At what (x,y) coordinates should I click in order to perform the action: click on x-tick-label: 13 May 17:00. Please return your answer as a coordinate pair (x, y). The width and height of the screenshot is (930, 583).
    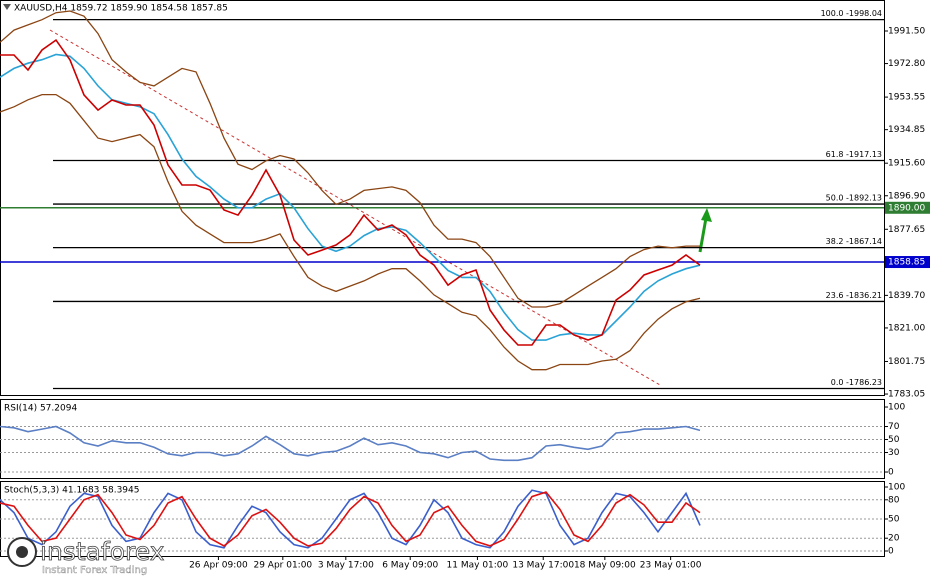
    Looking at the image, I should click on (543, 566).